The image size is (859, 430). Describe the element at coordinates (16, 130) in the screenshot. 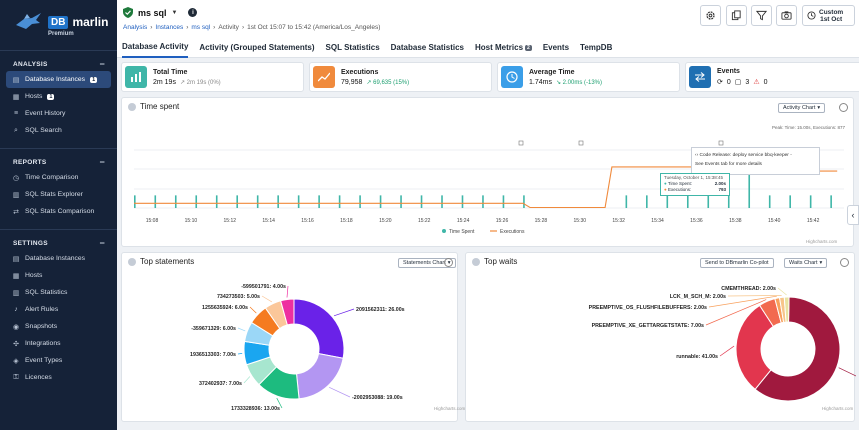

I see `search-icon: ⌕` at that location.